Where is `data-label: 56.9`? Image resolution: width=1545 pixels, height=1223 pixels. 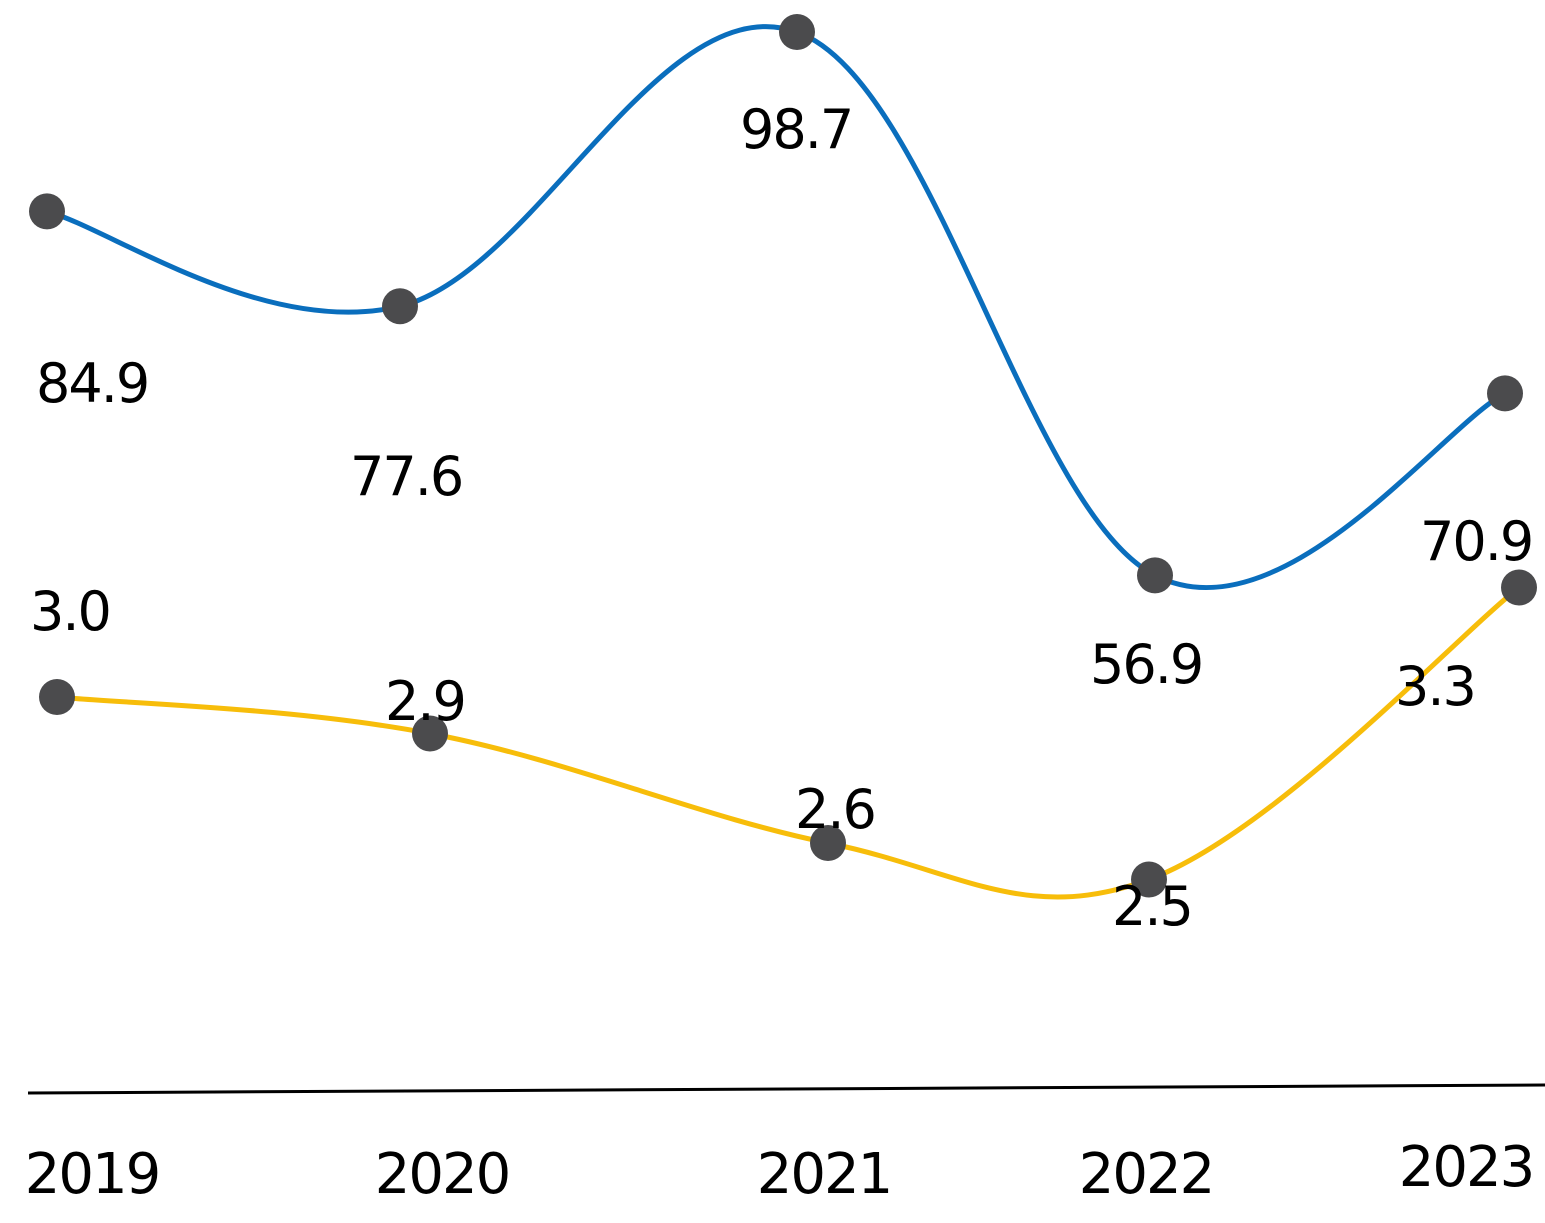 data-label: 56.9 is located at coordinates (1146, 664).